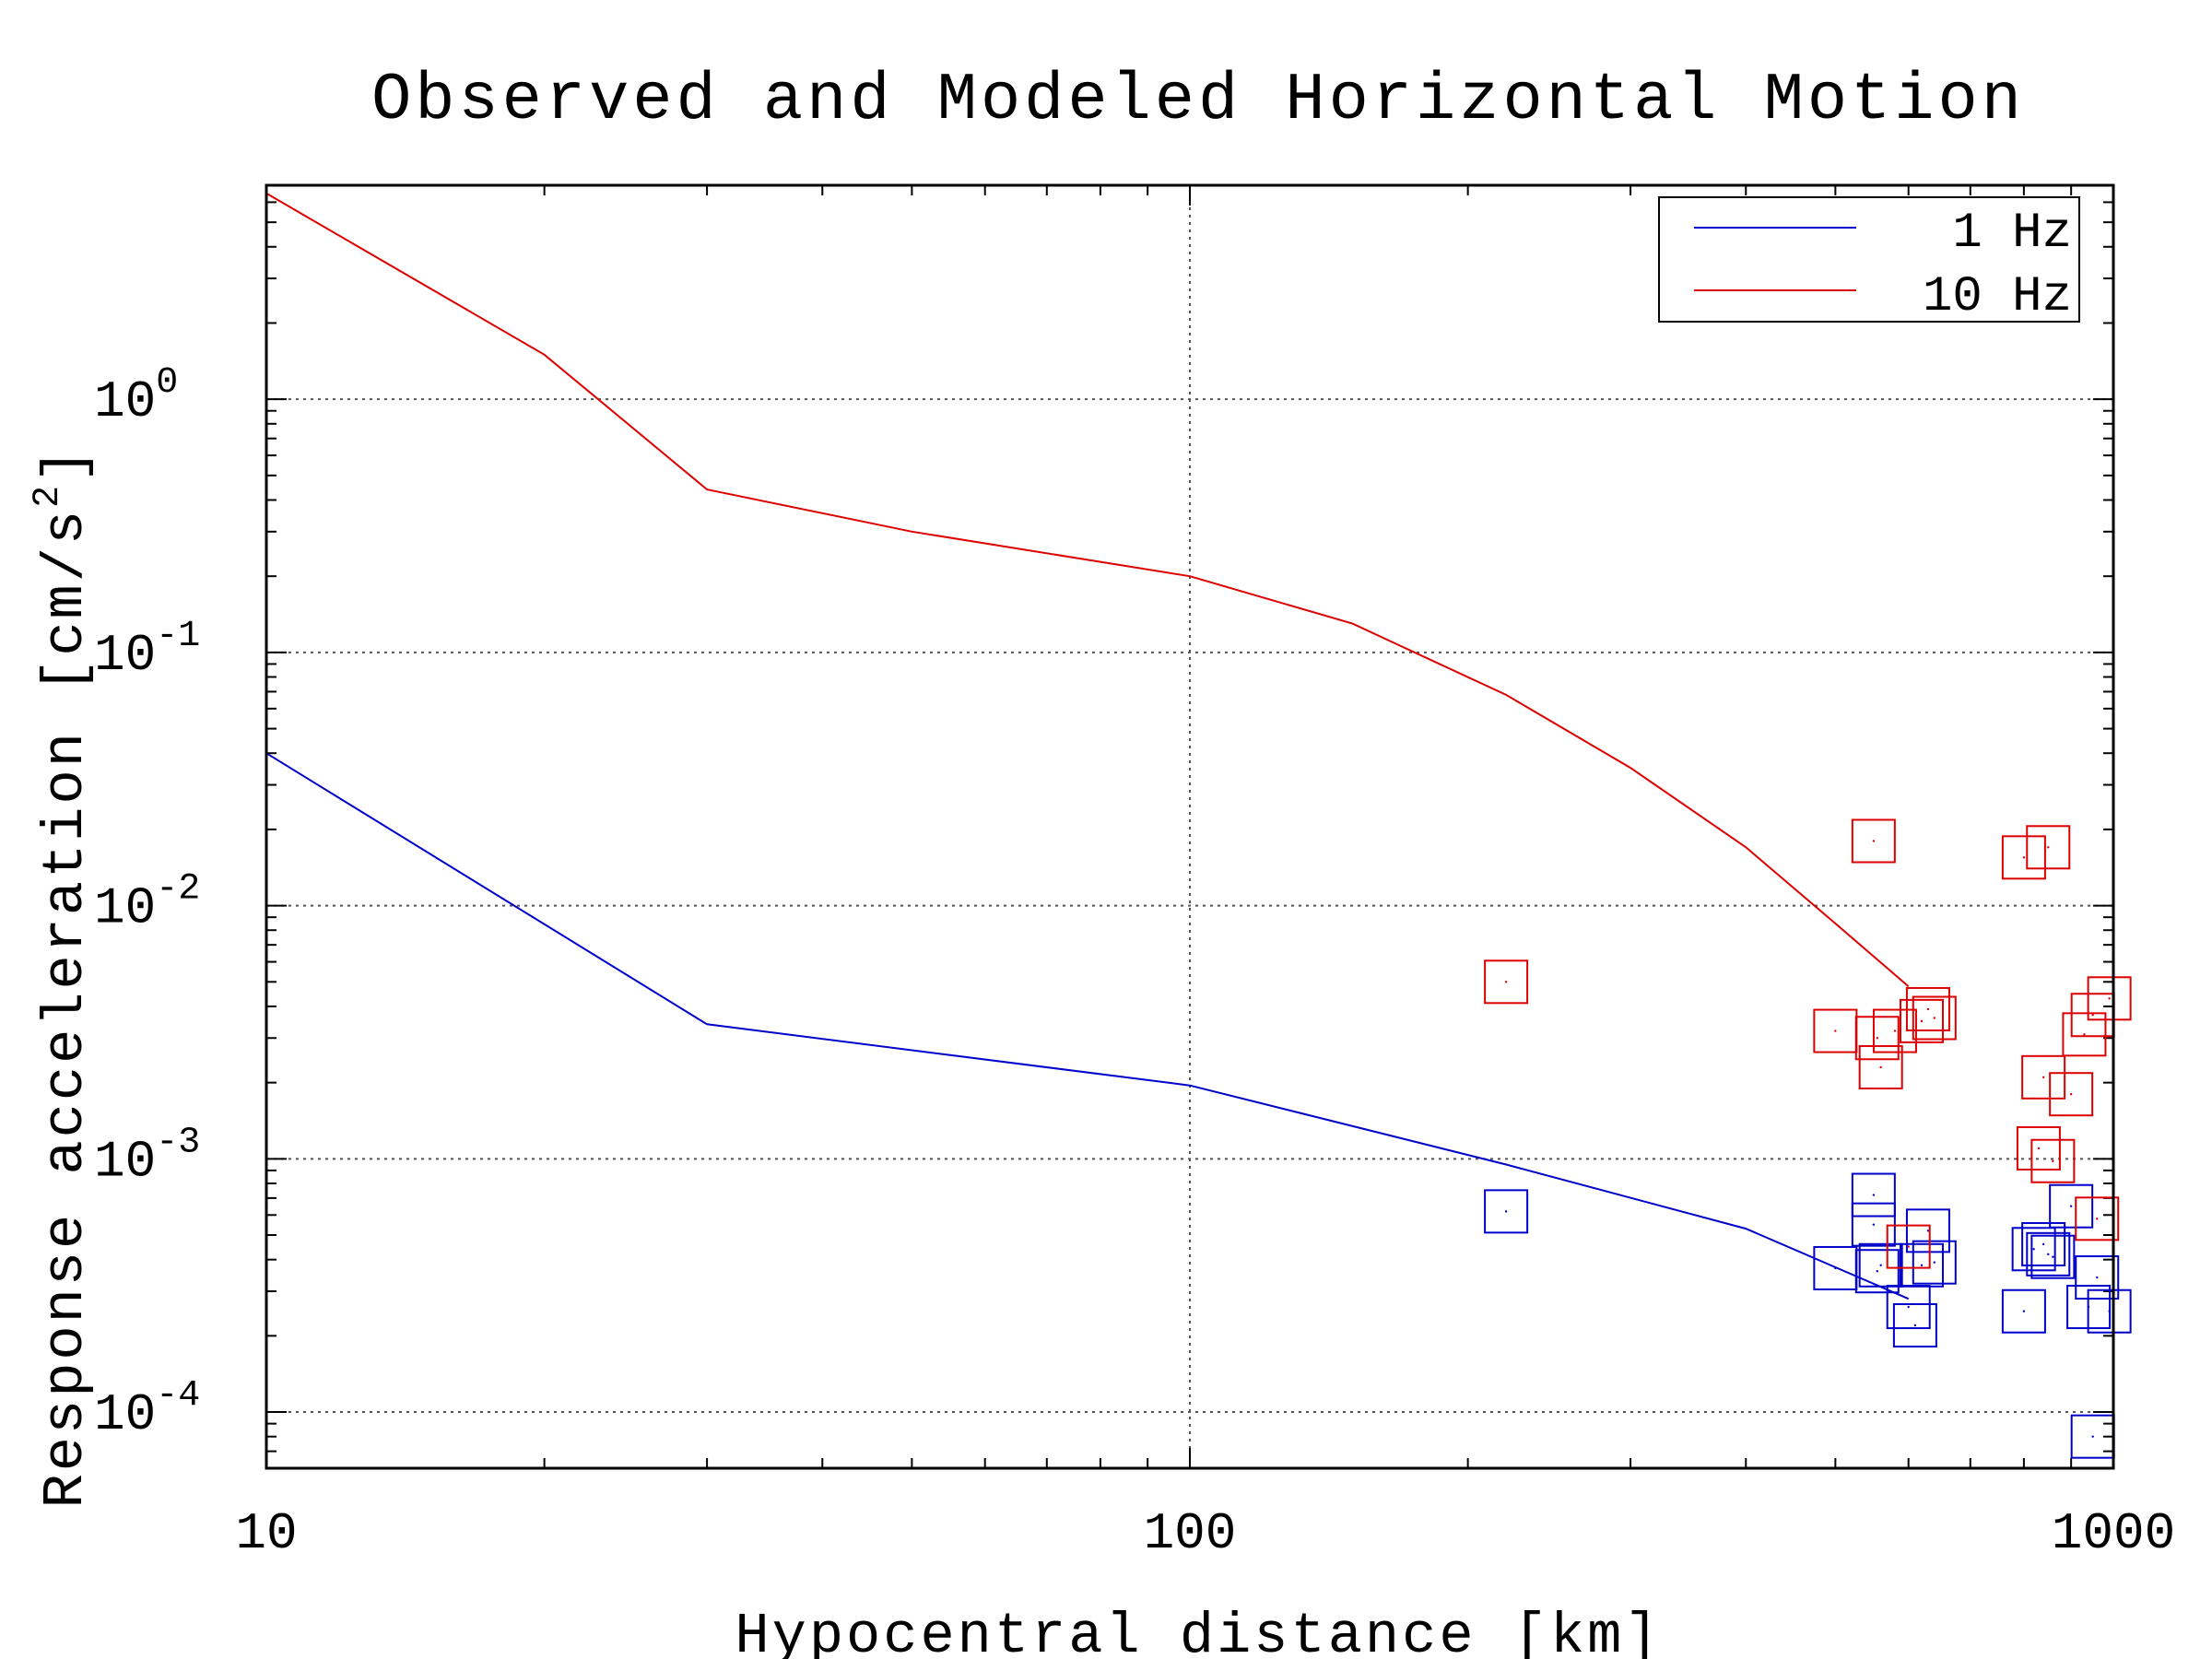  What do you see at coordinates (147, 1409) in the screenshot?
I see `y-tick-label: 10⁻⁴` at bounding box center [147, 1409].